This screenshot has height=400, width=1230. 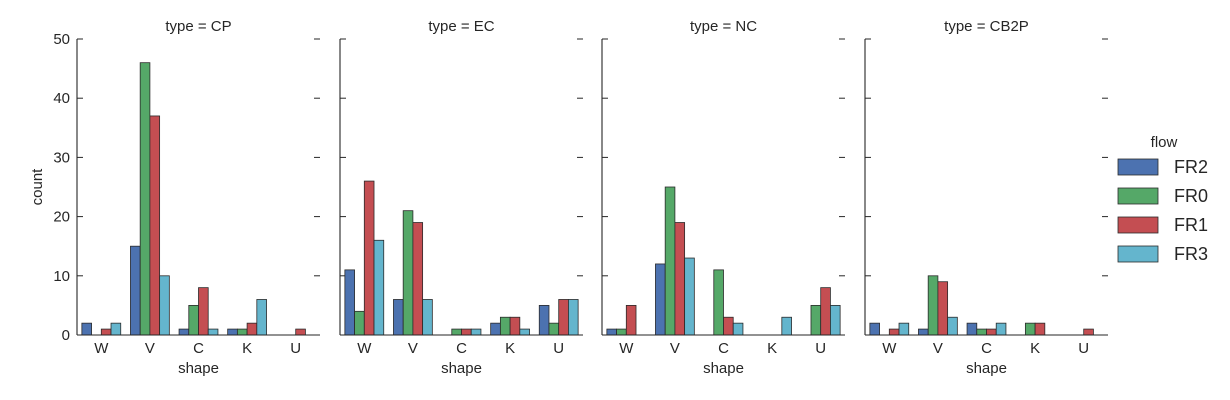 I want to click on facet-title: type = EC, so click(x=461, y=26).